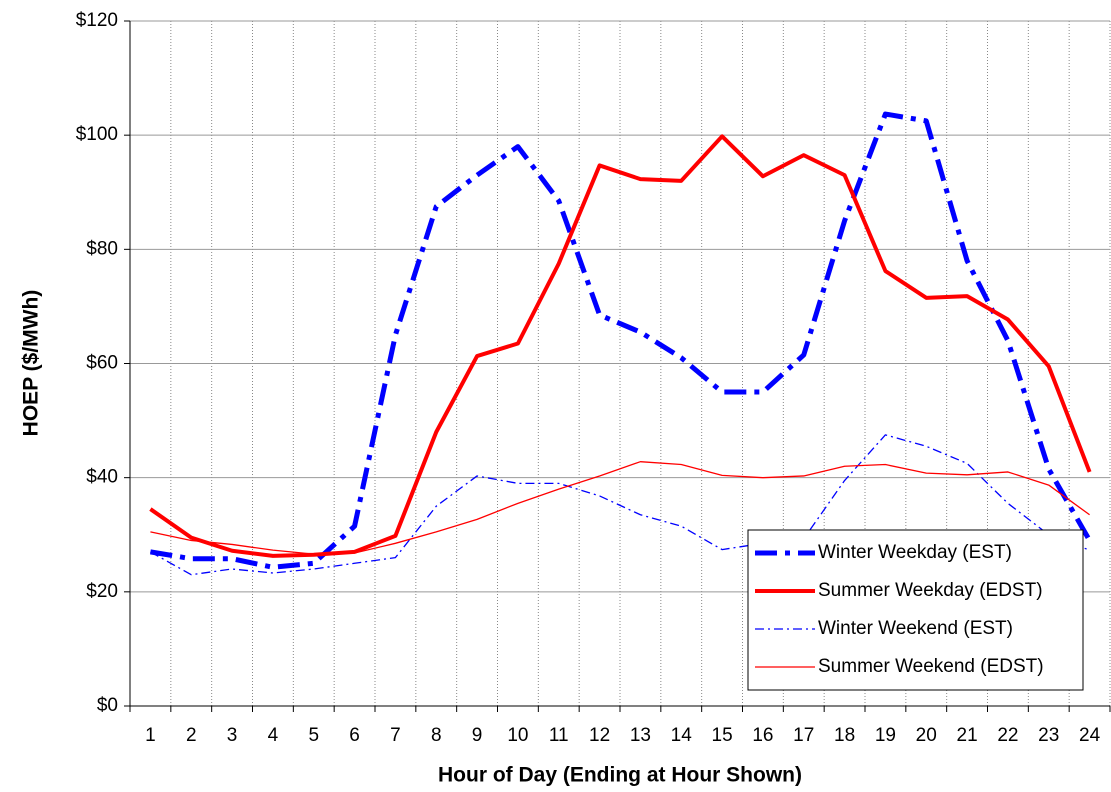  What do you see at coordinates (931, 666) in the screenshot?
I see `legend-label: Summer Weekend (EDST)` at bounding box center [931, 666].